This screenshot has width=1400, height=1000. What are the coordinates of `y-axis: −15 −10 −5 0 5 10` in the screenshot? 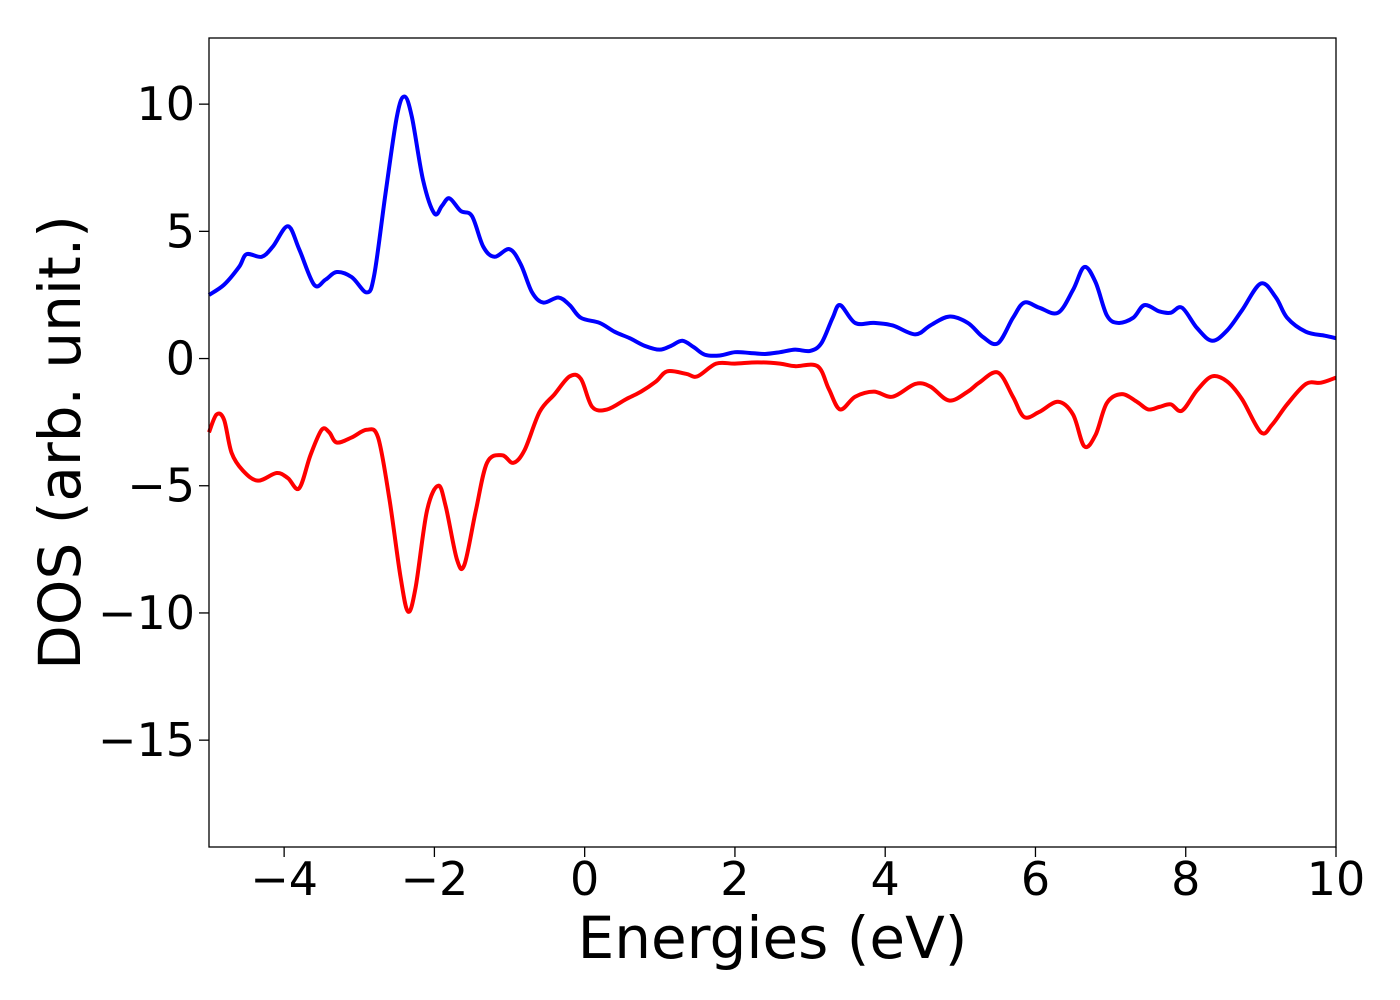 It's located at (153, 422).